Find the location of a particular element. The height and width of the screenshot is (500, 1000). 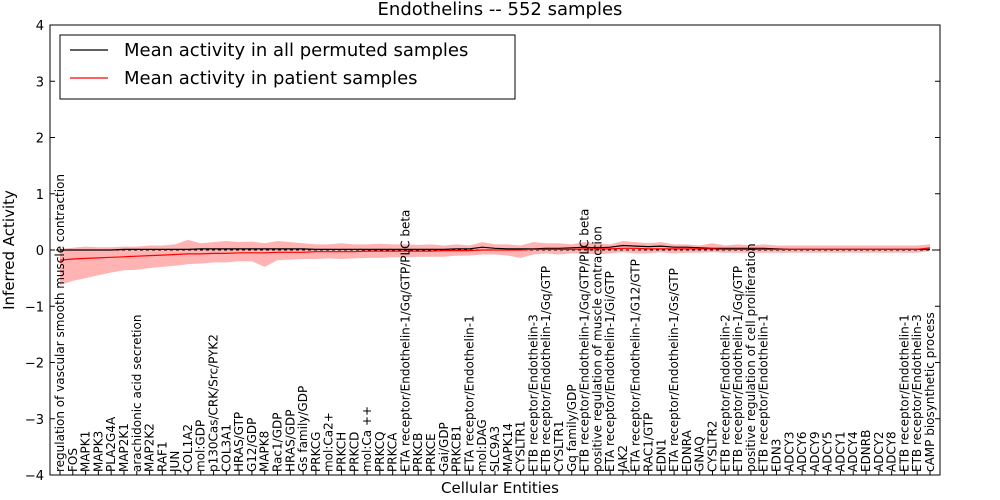

entity-label: EDNRB is located at coordinates (866, 451).